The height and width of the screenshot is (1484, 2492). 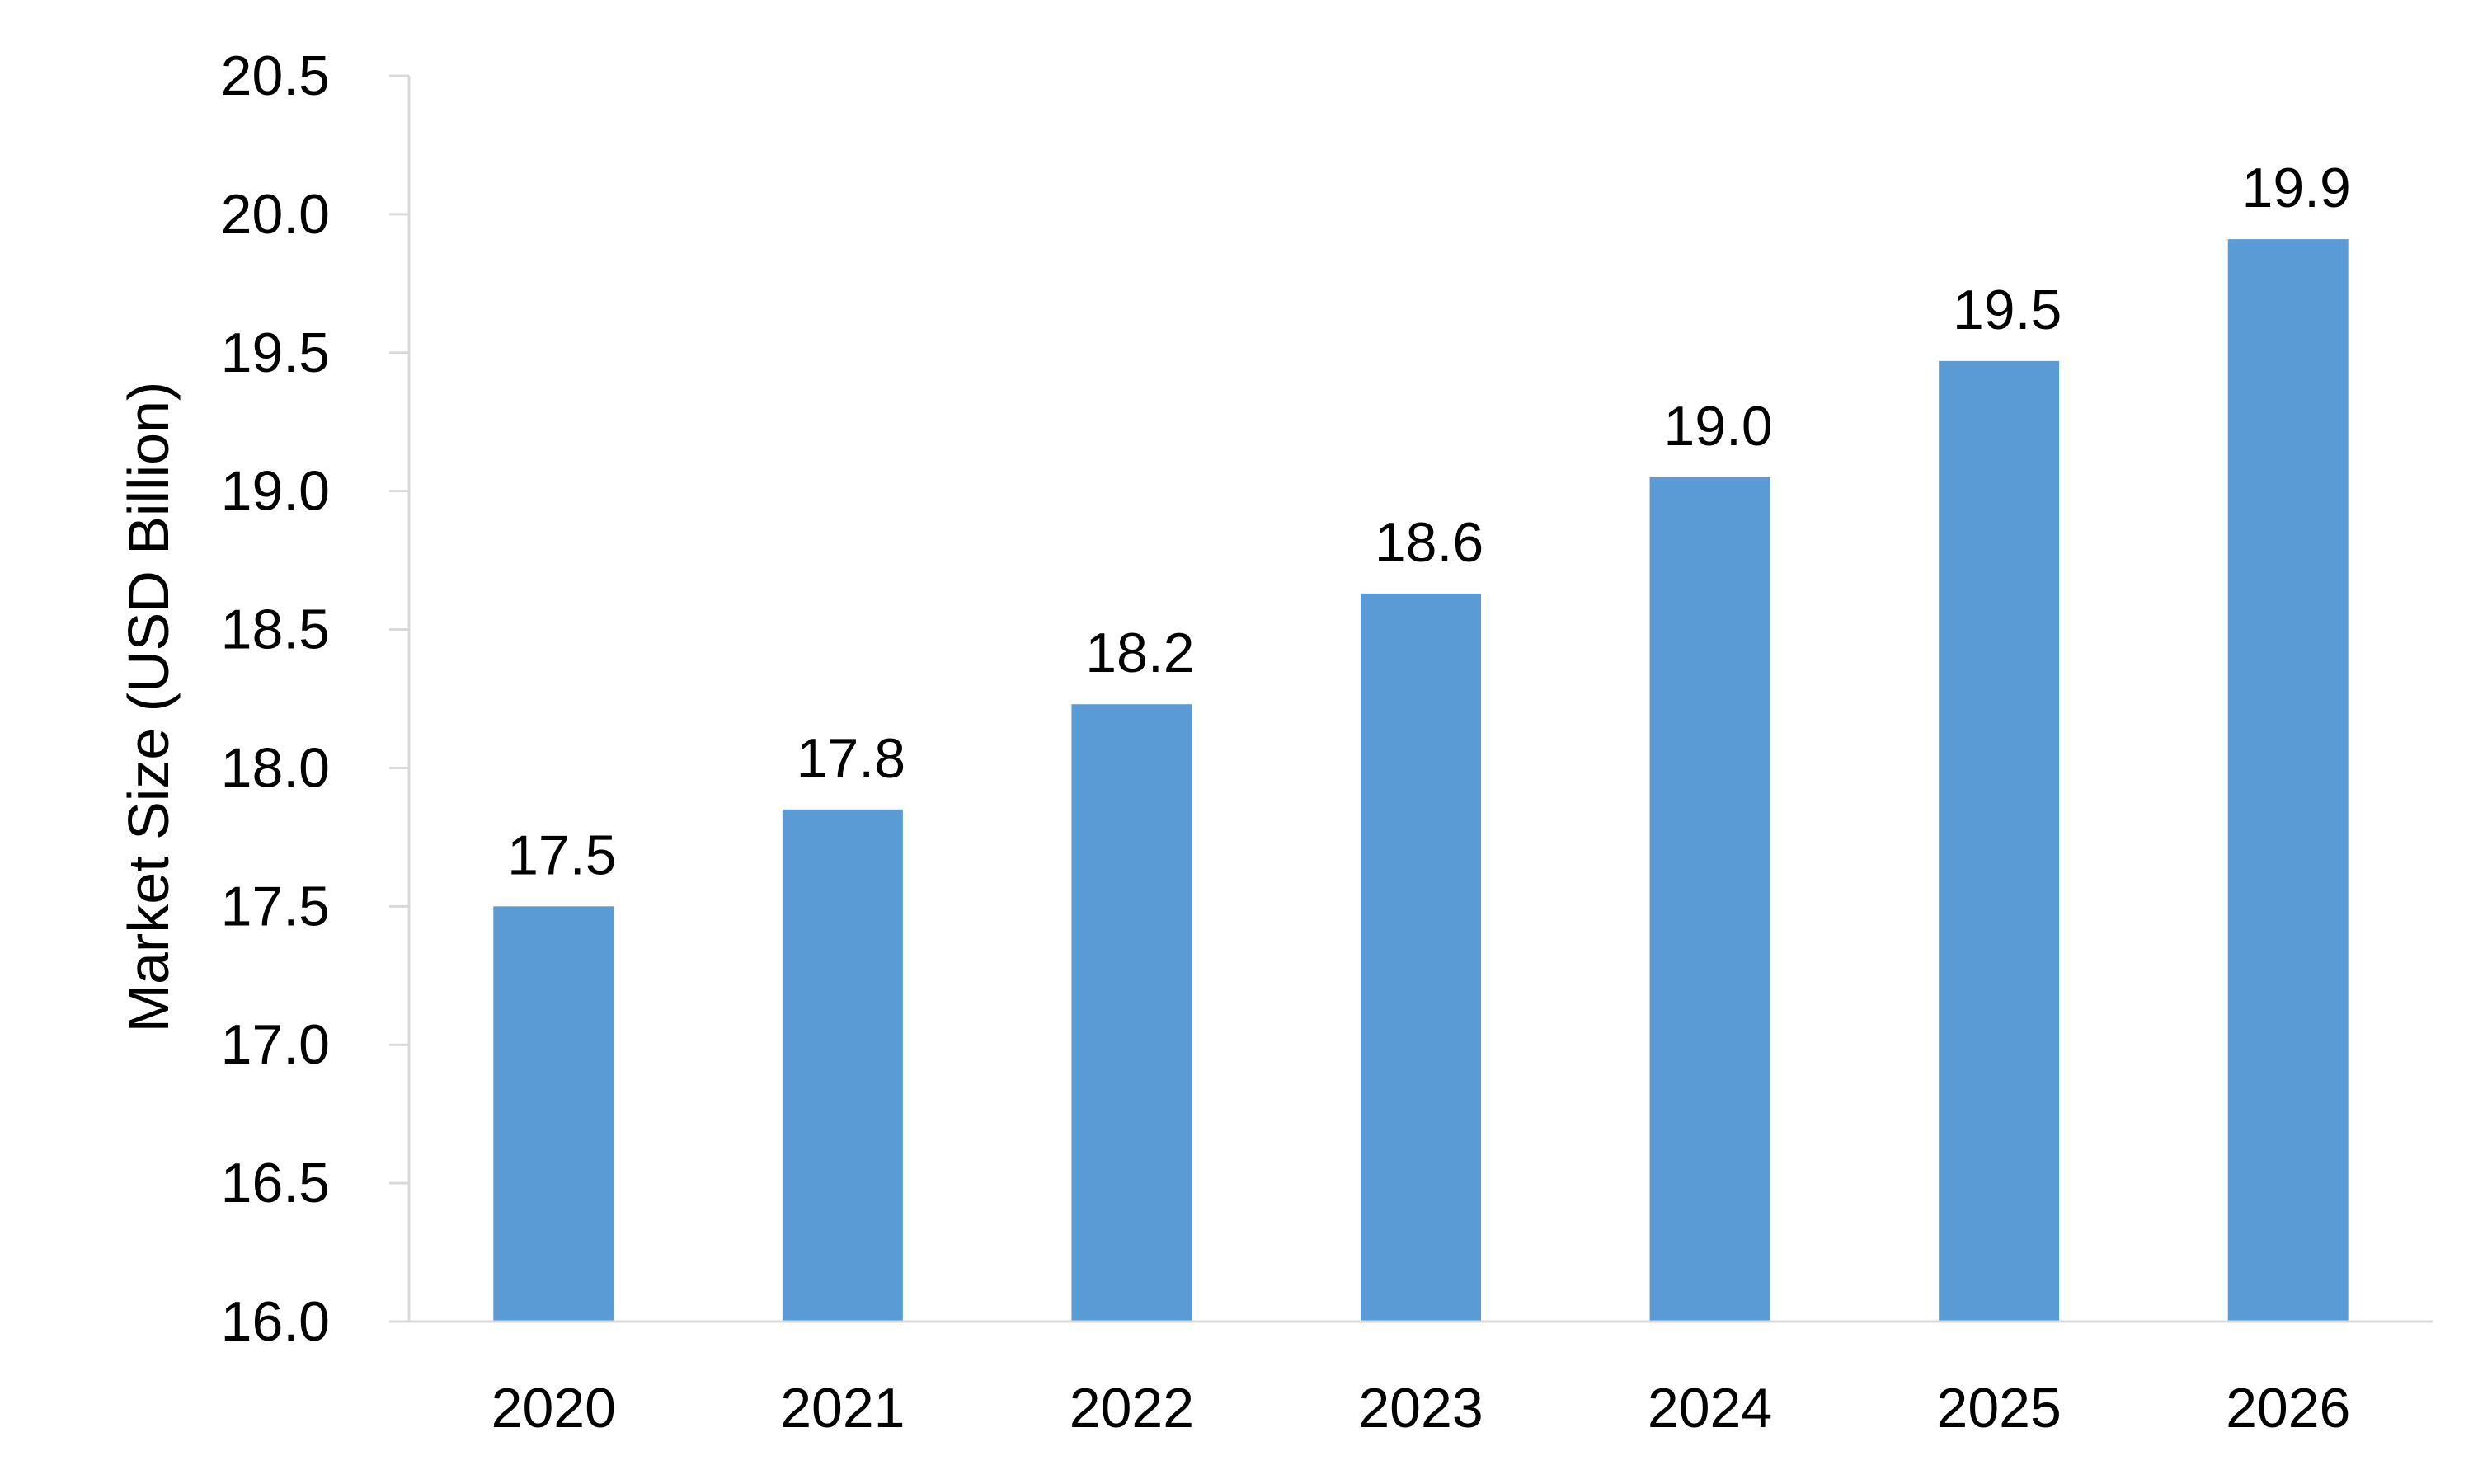 I want to click on data-label-2025: 19.5, so click(x=2008, y=310).